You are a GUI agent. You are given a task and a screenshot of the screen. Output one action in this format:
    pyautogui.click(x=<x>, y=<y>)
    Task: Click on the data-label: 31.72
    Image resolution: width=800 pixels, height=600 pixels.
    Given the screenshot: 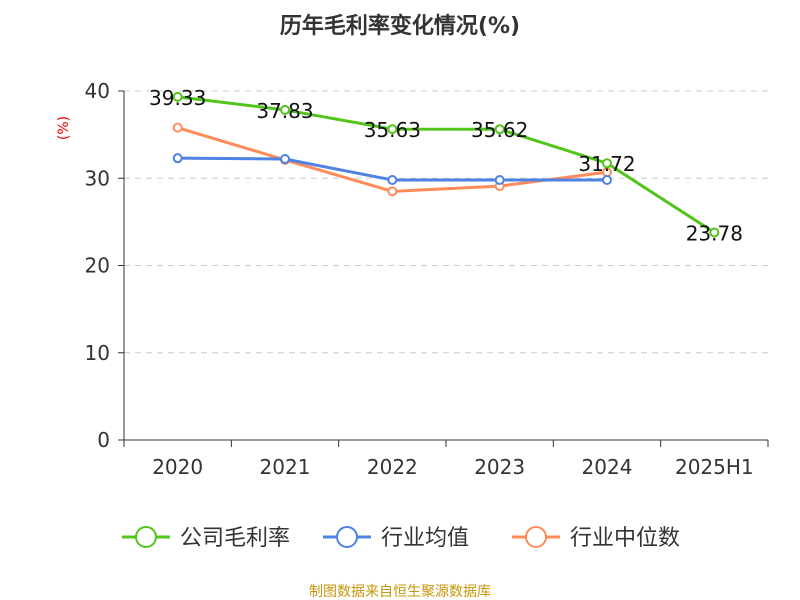 What is the action you would take?
    pyautogui.click(x=606, y=164)
    